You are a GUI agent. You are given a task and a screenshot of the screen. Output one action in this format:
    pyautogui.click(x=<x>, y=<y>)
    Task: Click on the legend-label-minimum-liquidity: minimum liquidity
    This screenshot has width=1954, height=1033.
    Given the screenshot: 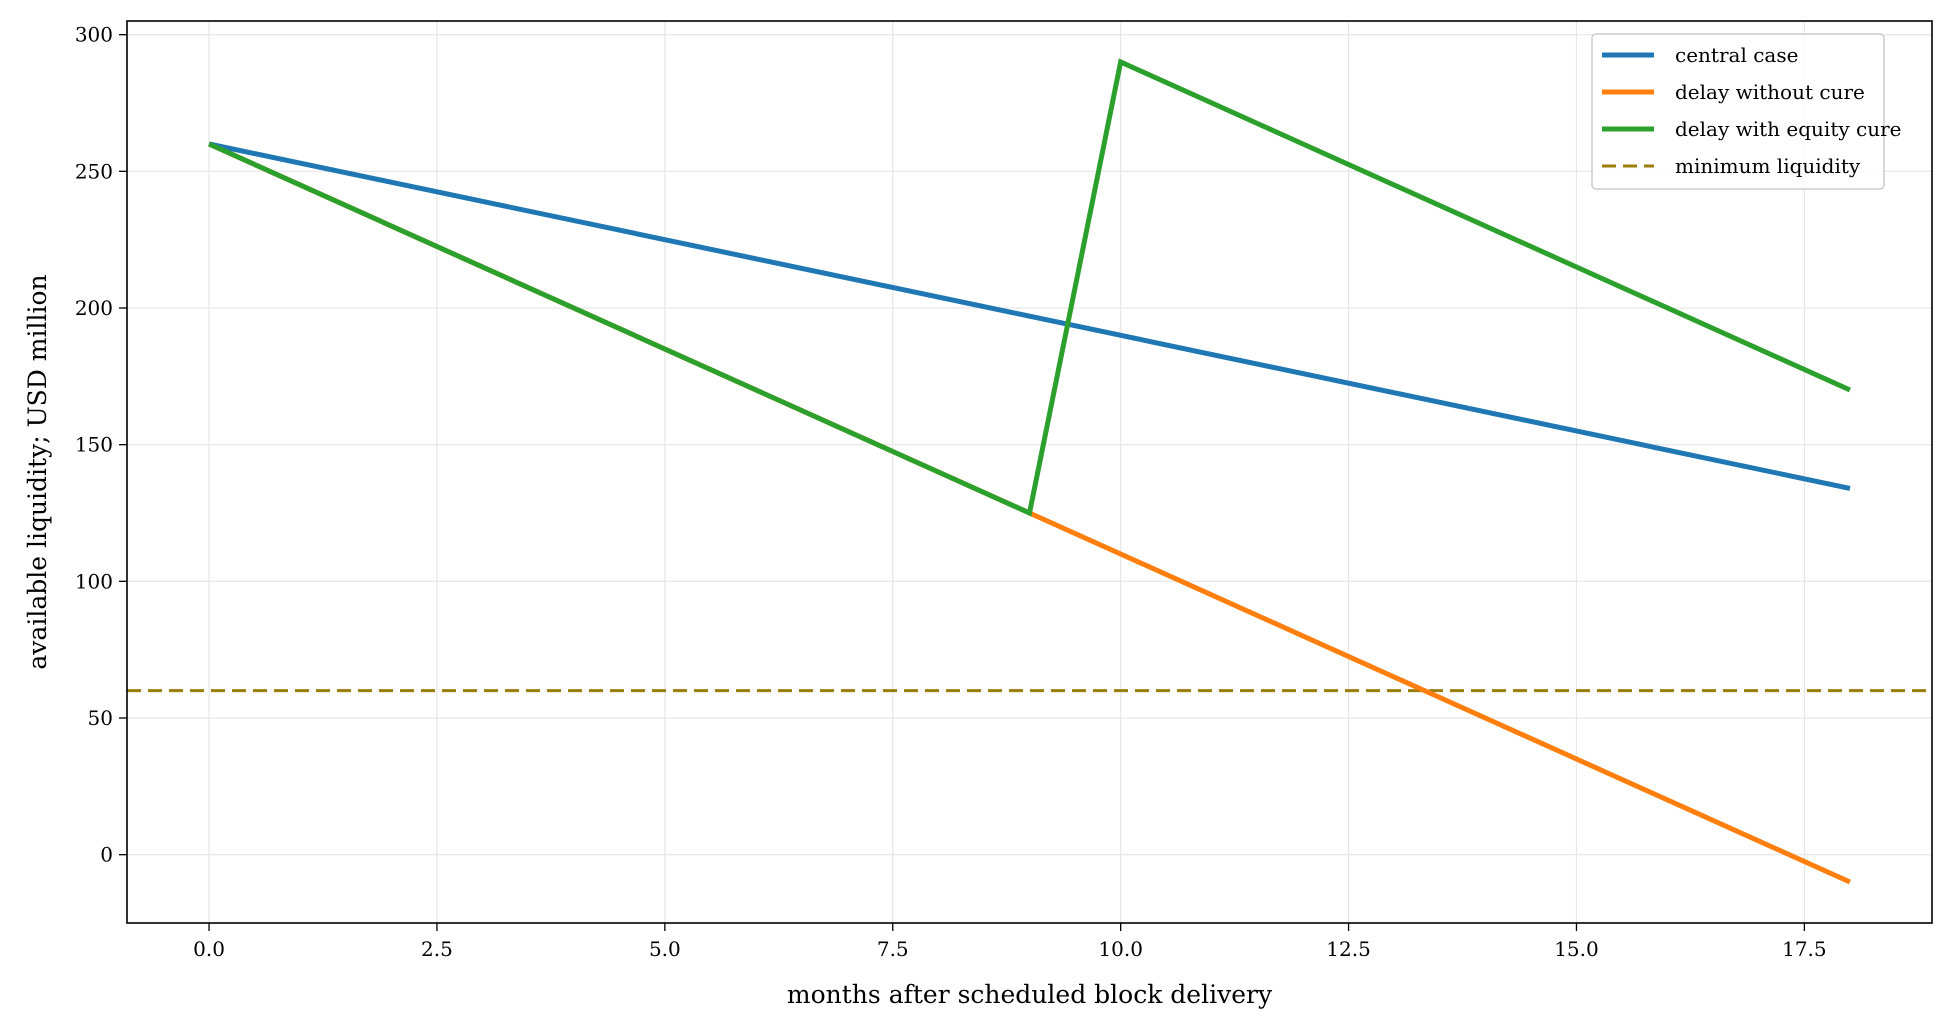 What is the action you would take?
    pyautogui.click(x=1768, y=166)
    